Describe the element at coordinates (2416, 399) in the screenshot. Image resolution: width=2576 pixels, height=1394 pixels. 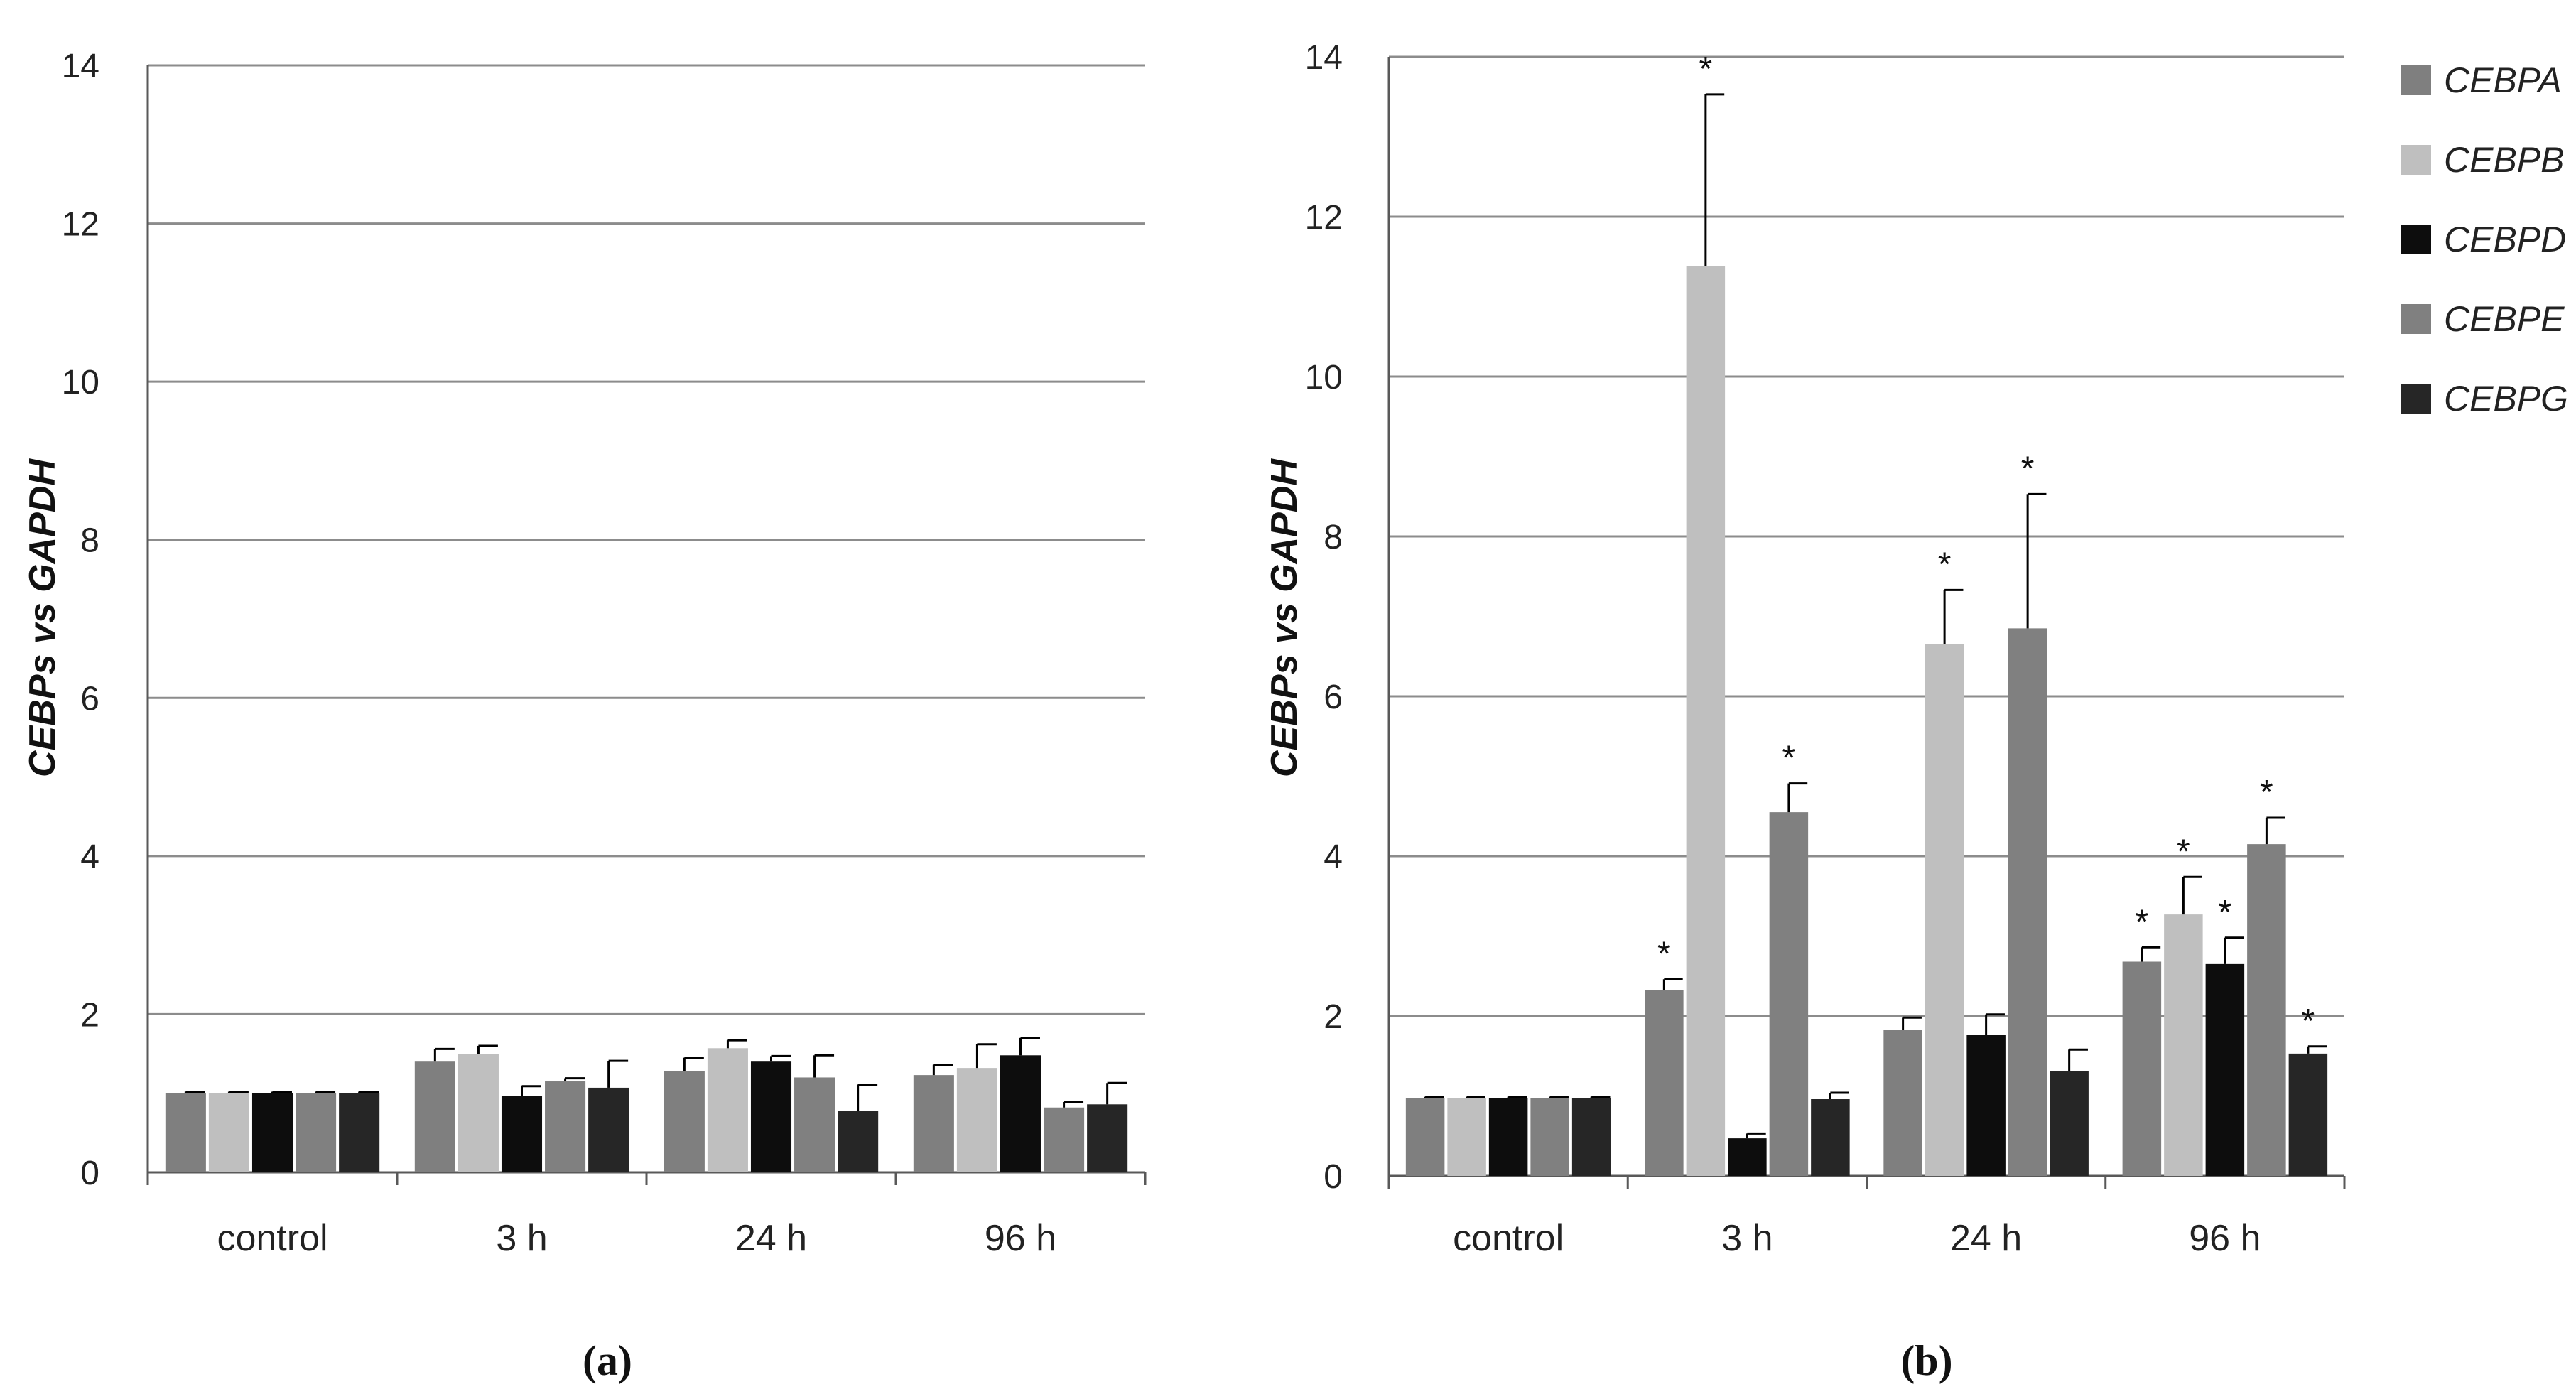
I see `legend-swatch-cebpg` at that location.